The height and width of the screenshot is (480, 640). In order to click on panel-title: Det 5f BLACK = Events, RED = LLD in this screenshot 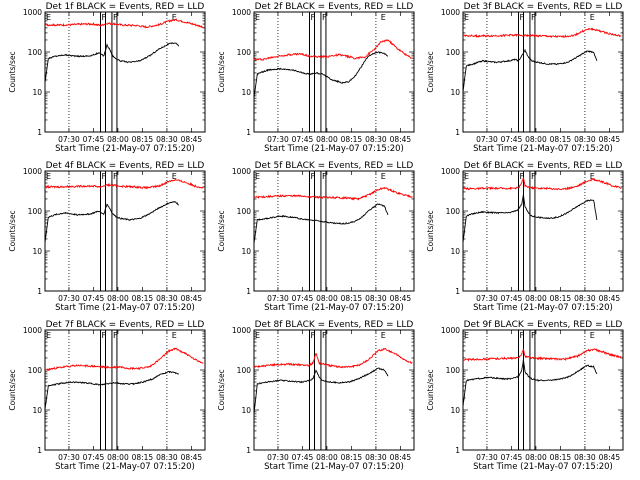, I will do `click(334, 166)`.